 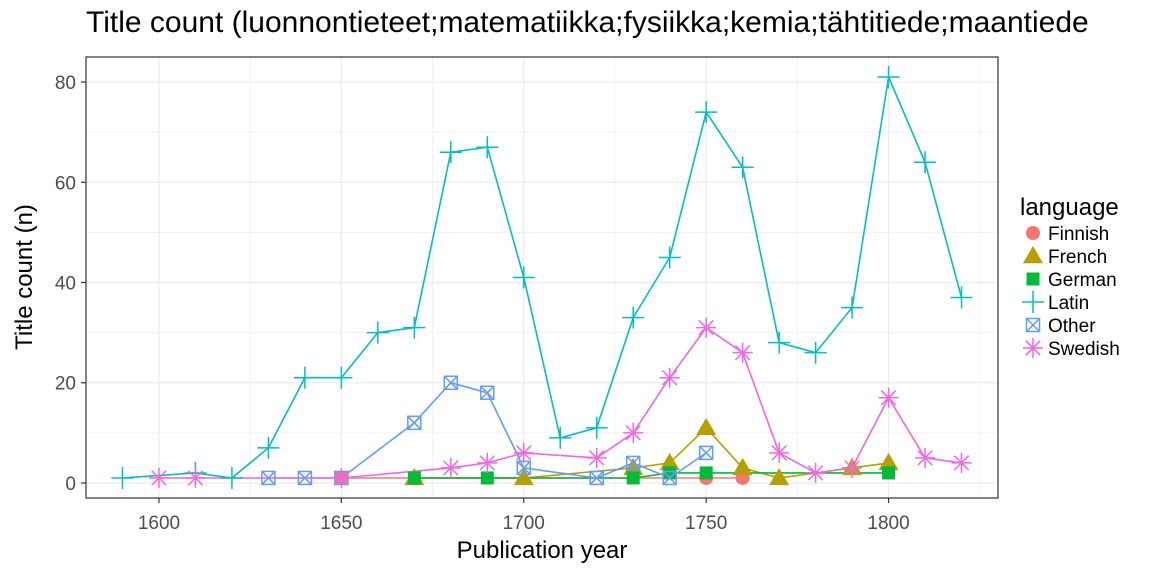 I want to click on legend-item-other: Other, so click(x=1060, y=326).